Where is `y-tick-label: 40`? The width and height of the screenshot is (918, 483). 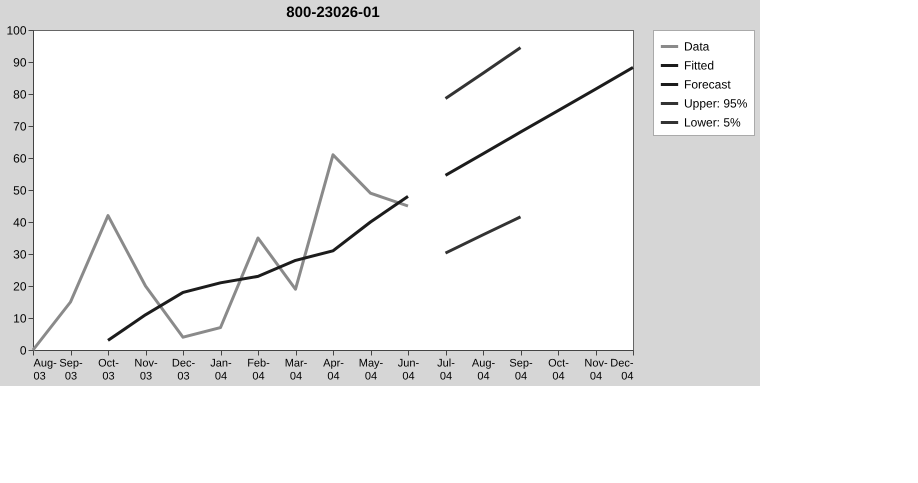
y-tick-label: 40 is located at coordinates (20, 223).